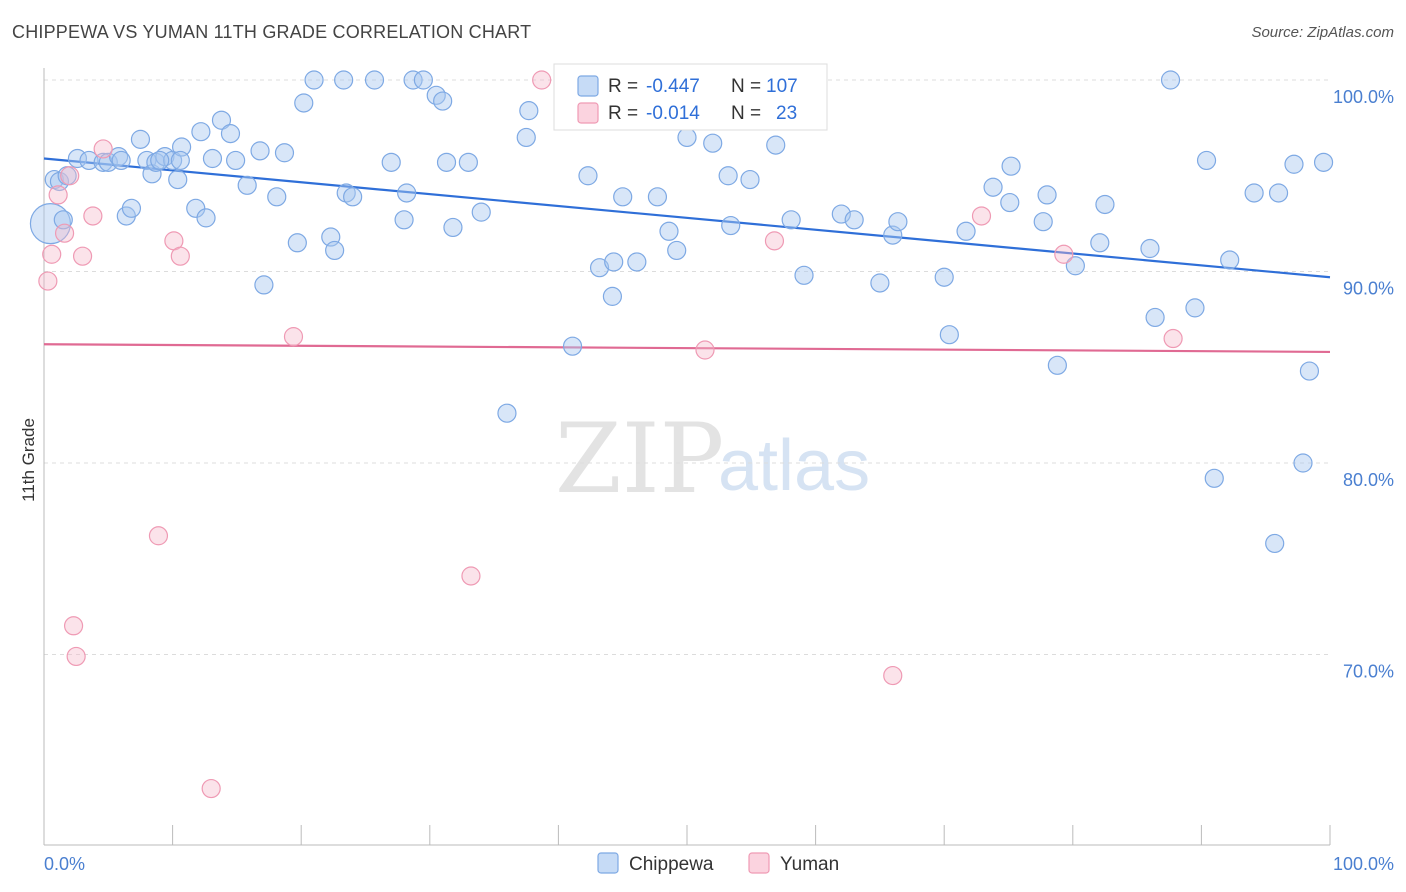 The image size is (1406, 892). What do you see at coordinates (608, 863) in the screenshot?
I see `bottom-legend-swatch-chippewa` at bounding box center [608, 863].